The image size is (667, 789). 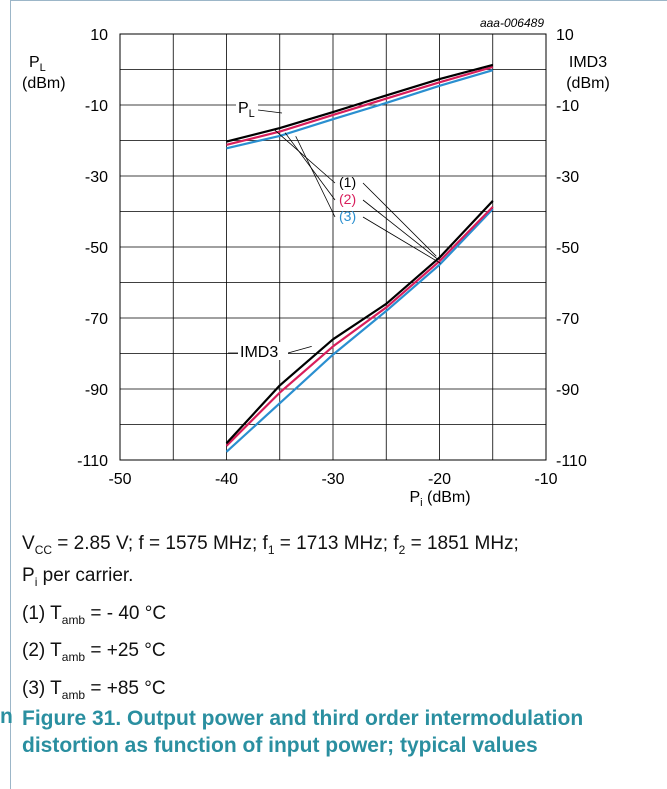 I want to click on series-3-annotation: (3), so click(x=347, y=216).